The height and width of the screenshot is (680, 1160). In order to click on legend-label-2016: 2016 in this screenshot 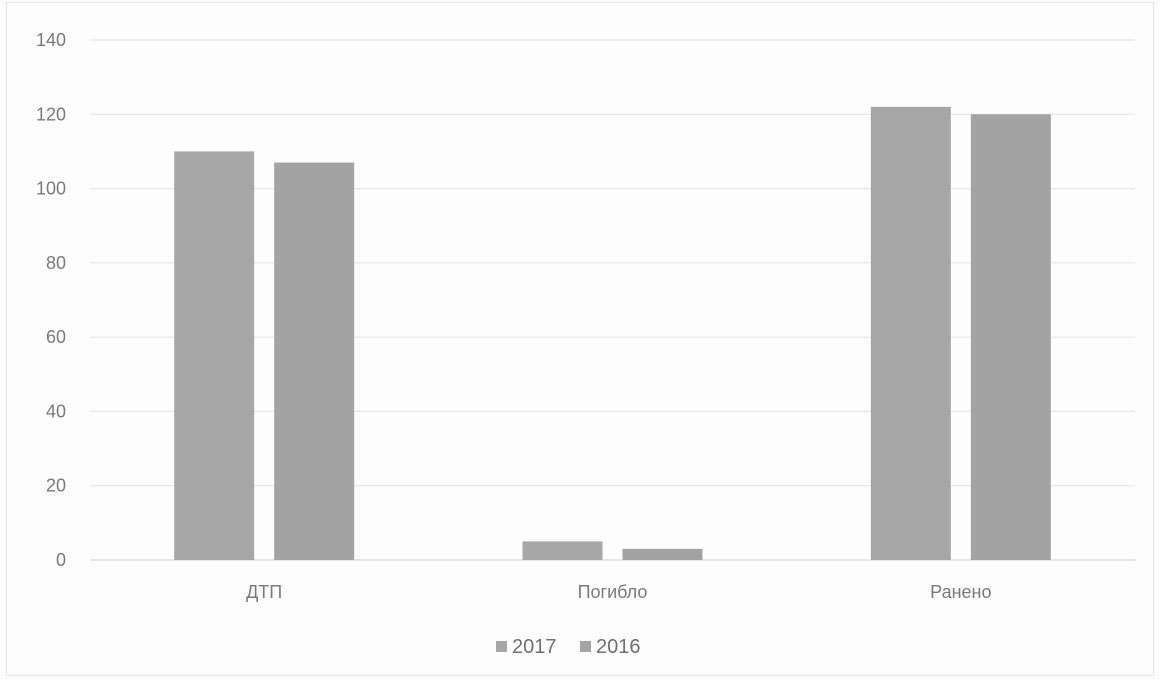, I will do `click(618, 647)`.